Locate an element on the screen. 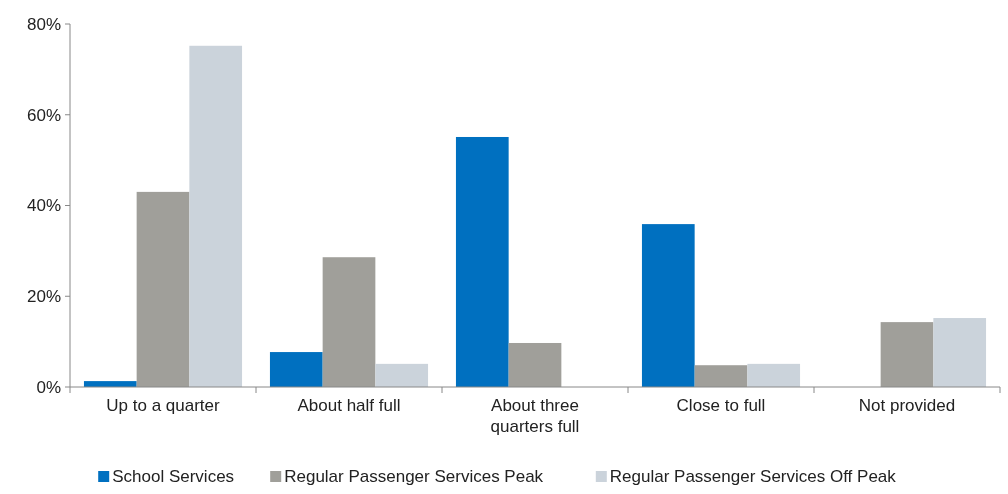  x-tick-label: Not provided is located at coordinates (907, 405).